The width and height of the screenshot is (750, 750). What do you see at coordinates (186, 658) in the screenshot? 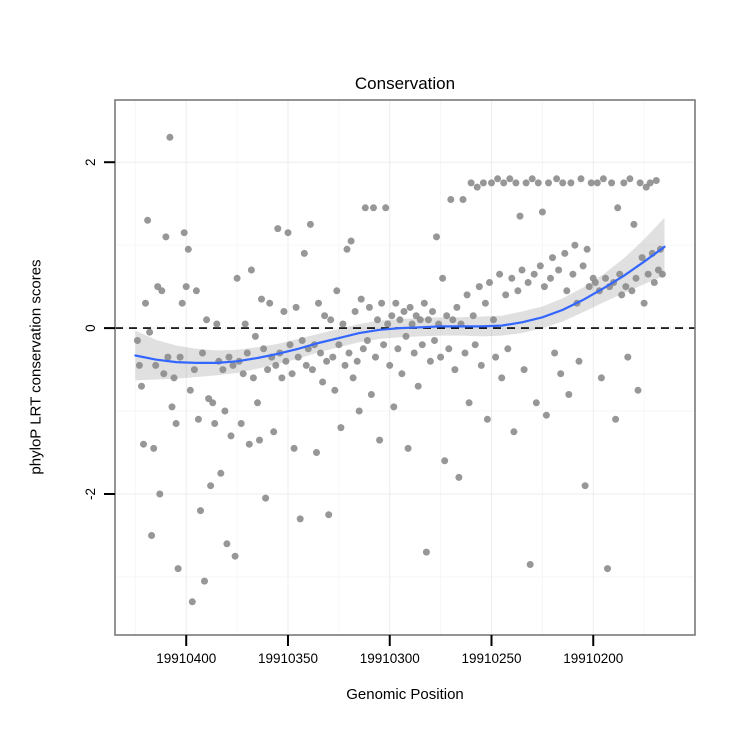
I see `x-tick-label: 19910400` at bounding box center [186, 658].